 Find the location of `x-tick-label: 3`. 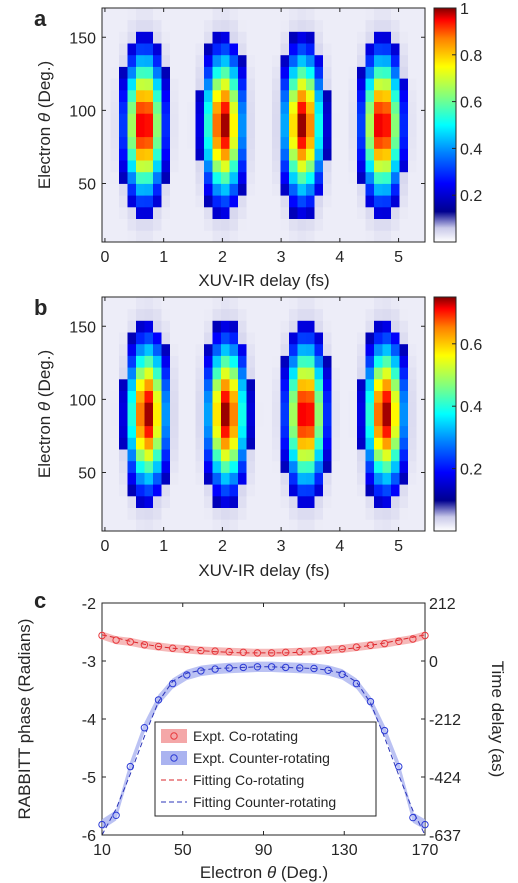

x-tick-label: 3 is located at coordinates (281, 546).